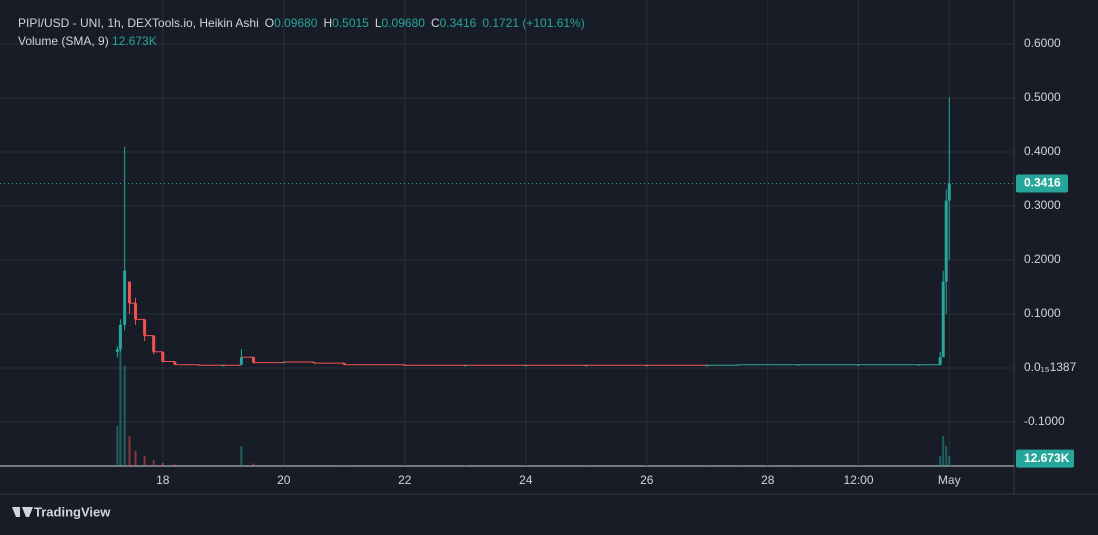 The height and width of the screenshot is (535, 1098). I want to click on y-tick-label: 0.3000, so click(1042, 205).